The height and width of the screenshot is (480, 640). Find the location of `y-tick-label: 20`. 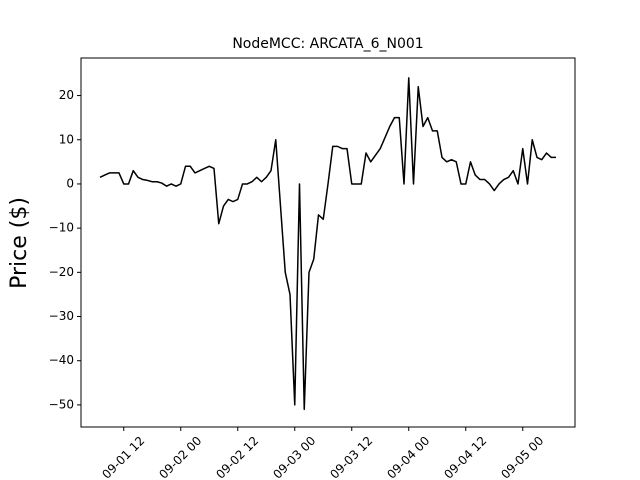

y-tick-label: 20 is located at coordinates (66, 95).